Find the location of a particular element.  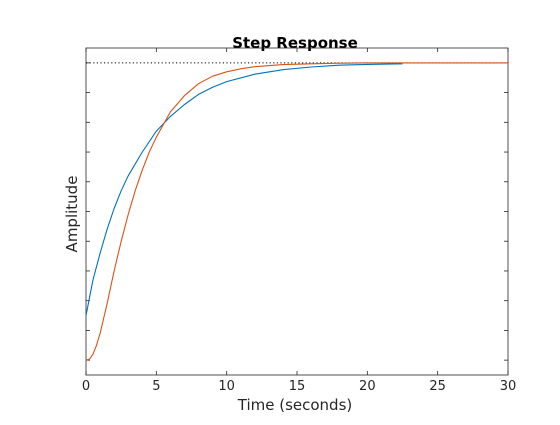

x-tick-label: 10 is located at coordinates (226, 386).